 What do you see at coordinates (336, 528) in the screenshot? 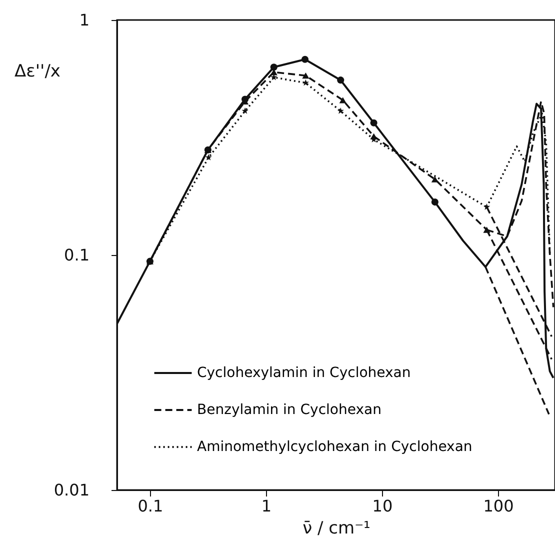
I see `x-axis-title: ν̄ / cm⁻¹` at bounding box center [336, 528].